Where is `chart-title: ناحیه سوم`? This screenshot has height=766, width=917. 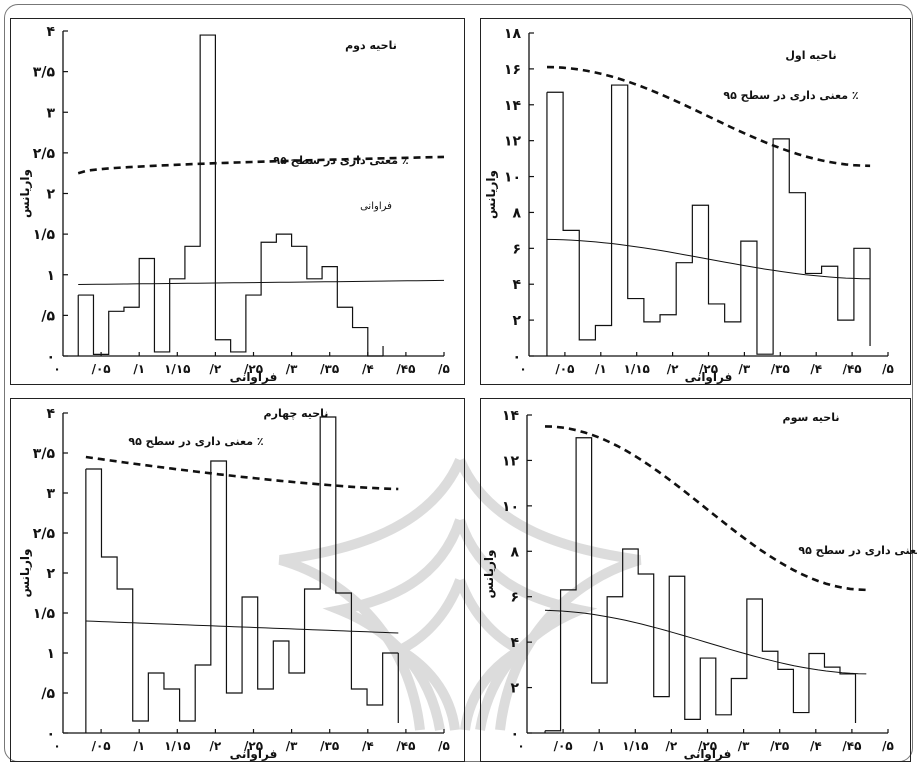 chart-title: ناحیه سوم is located at coordinates (811, 417).